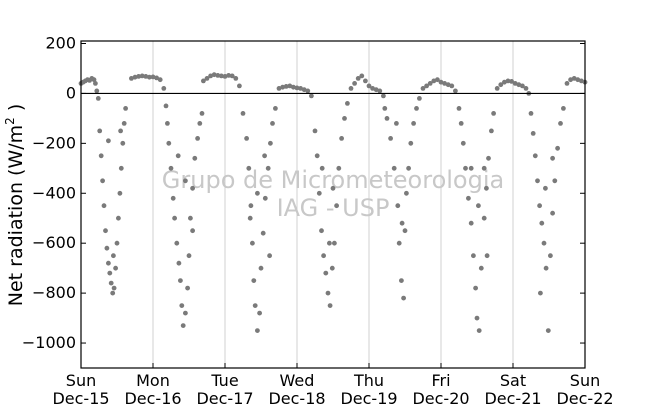  What do you see at coordinates (80, 398) in the screenshot?
I see `x-tick-label-date: Dec-15` at bounding box center [80, 398].